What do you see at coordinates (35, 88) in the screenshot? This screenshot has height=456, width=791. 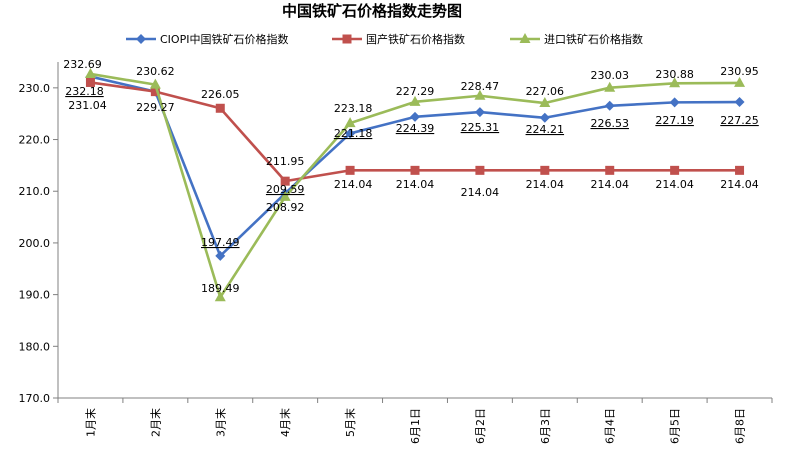 I see `y-tick-label: 230.0` at bounding box center [35, 88].